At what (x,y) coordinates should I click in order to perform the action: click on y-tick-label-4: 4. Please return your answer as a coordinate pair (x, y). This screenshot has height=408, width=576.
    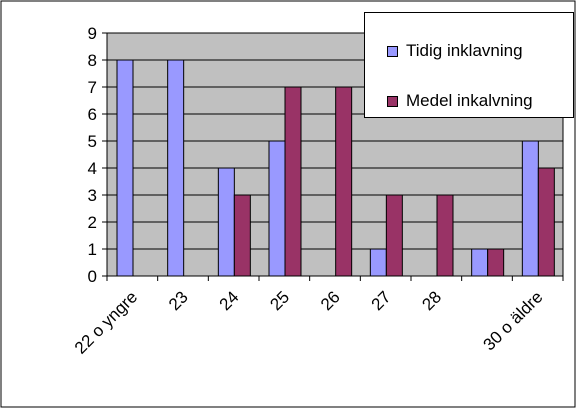
    Looking at the image, I should click on (92, 168).